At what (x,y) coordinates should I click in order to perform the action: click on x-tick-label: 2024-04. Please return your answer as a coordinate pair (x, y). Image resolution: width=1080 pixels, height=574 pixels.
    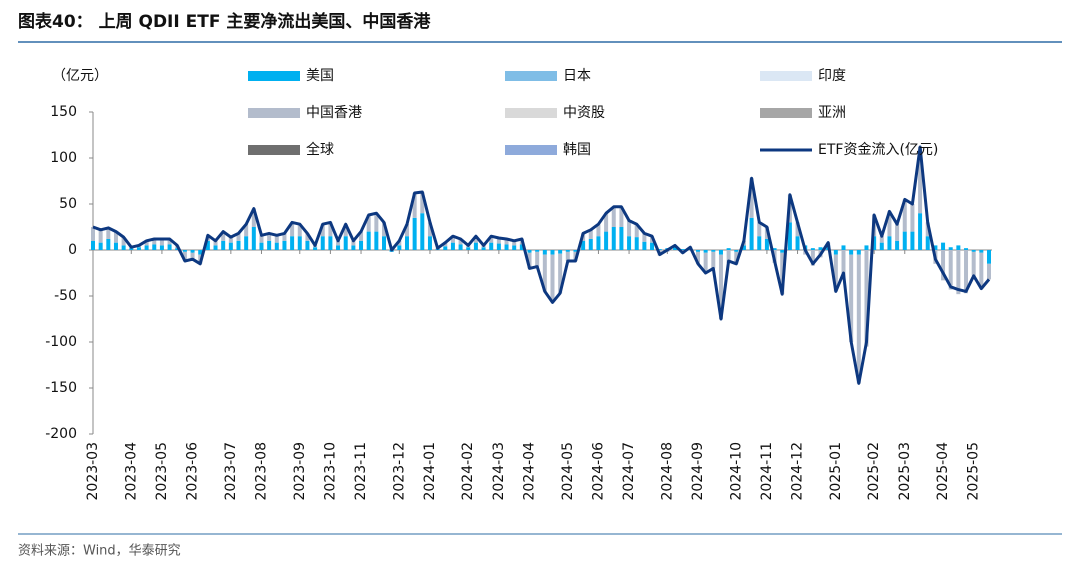
    Looking at the image, I should click on (530, 471).